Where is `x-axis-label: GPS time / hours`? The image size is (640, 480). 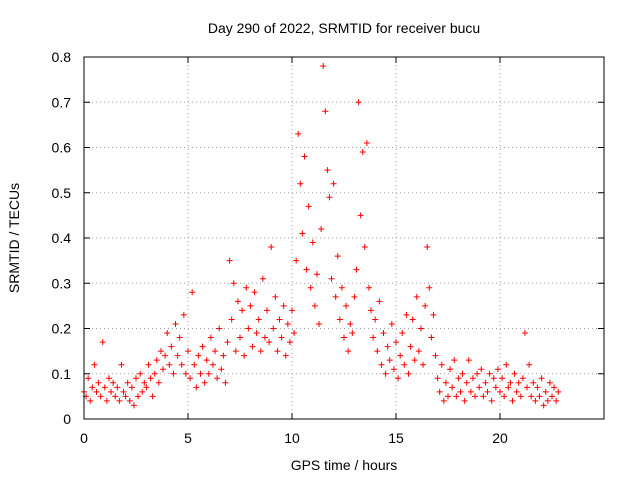
x-axis-label: GPS time / hours is located at coordinates (344, 465).